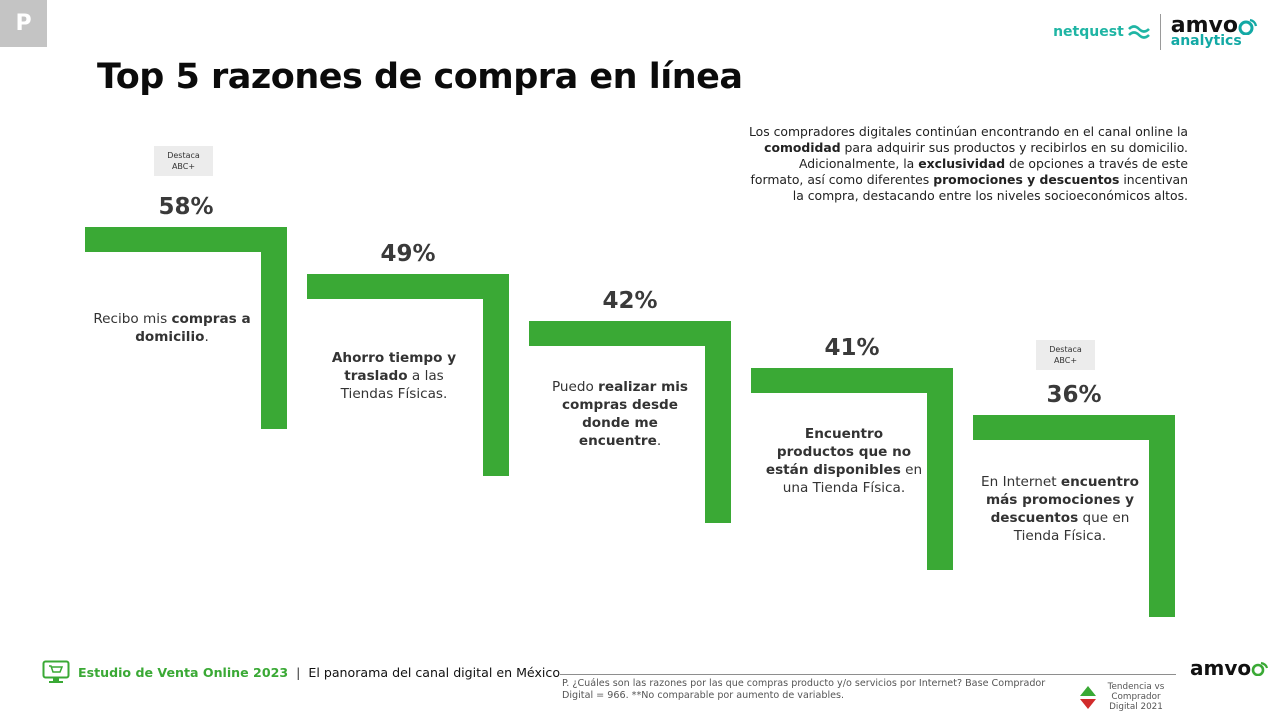  Describe the element at coordinates (851, 348) in the screenshot. I see `value-label: 41%` at that location.